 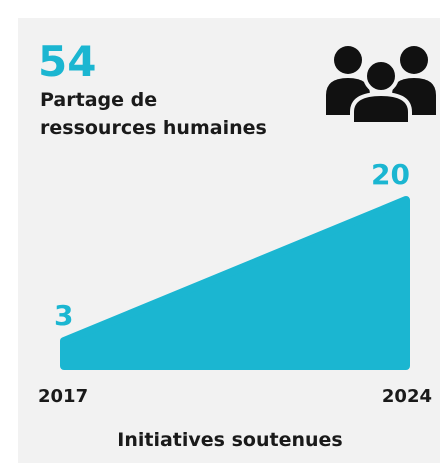 I want to click on data-label: 3, so click(x=63, y=315).